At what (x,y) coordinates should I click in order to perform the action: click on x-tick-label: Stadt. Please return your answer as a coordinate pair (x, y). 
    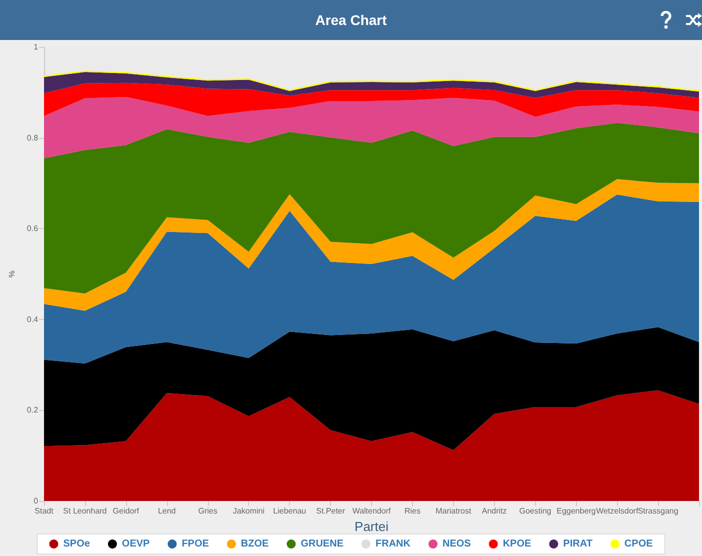
    Looking at the image, I should click on (44, 511).